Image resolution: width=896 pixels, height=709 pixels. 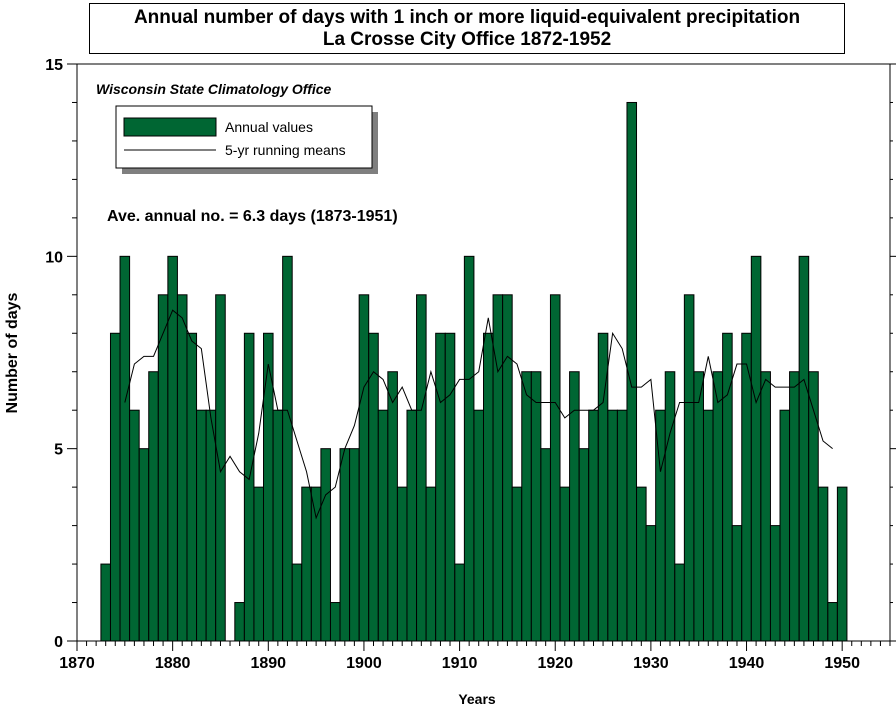 I want to click on bar-1937, so click(x=718, y=506).